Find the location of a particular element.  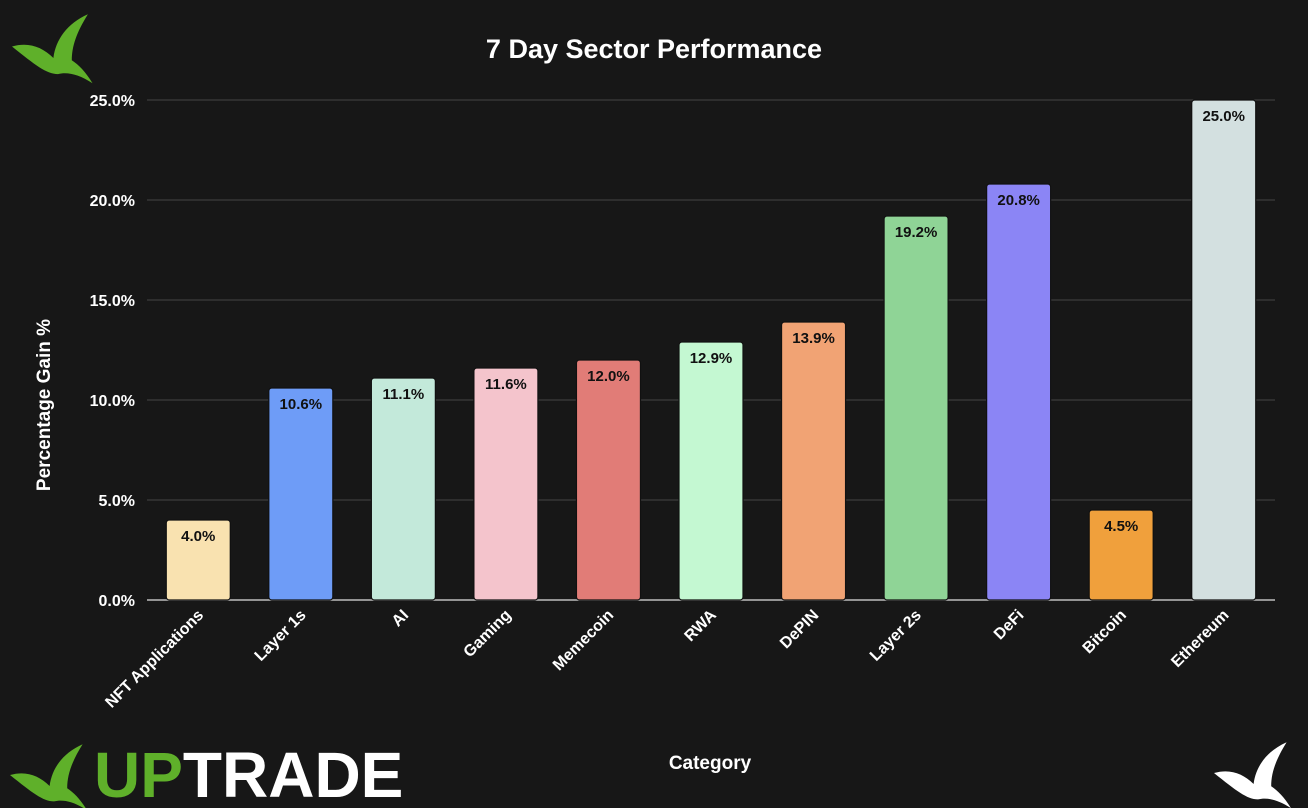

x-tick-label: Ethereum is located at coordinates (1200, 639).